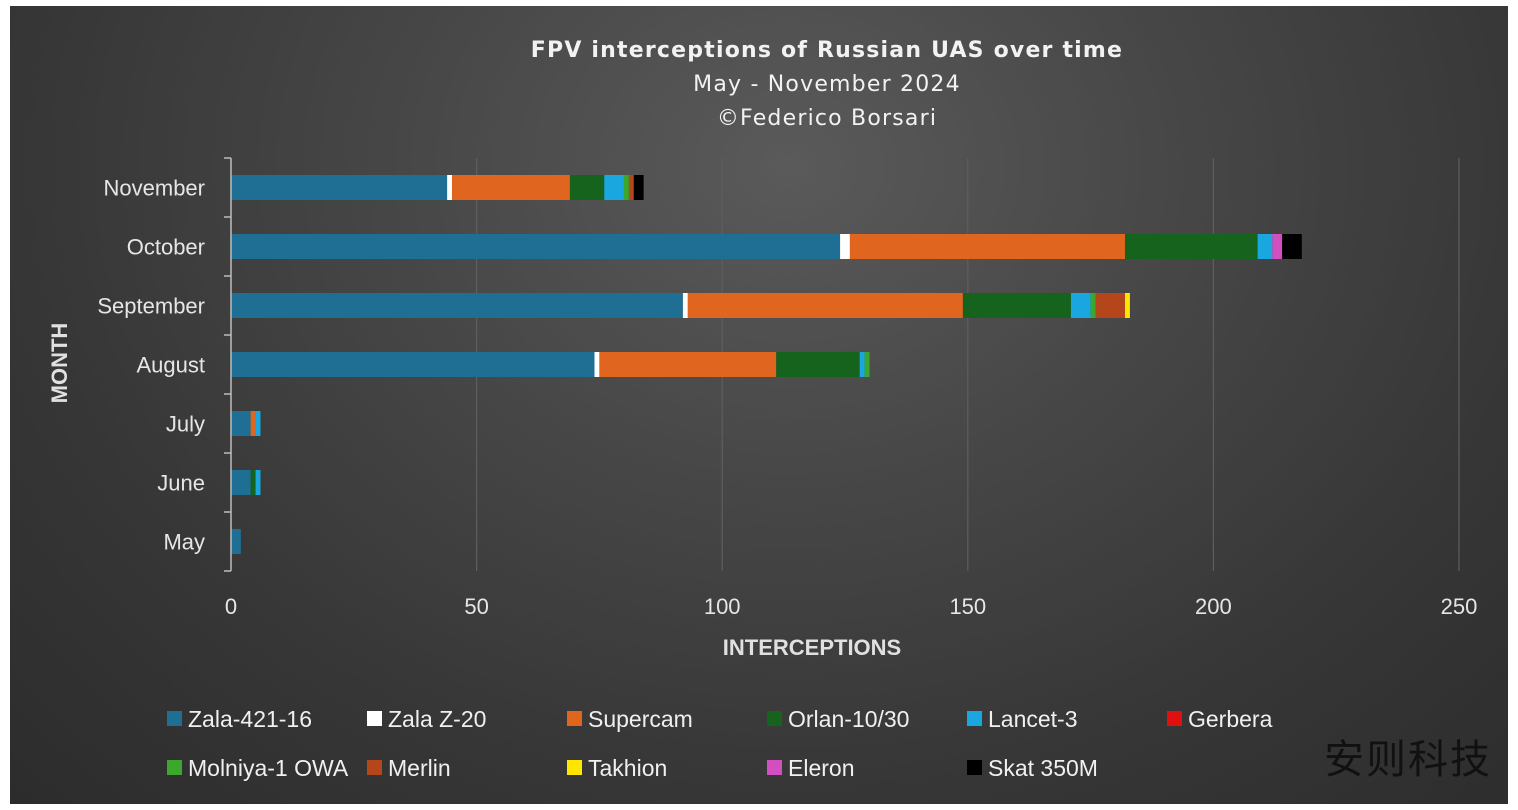 The image size is (1518, 810). I want to click on y-tick-label: July, so click(185, 424).